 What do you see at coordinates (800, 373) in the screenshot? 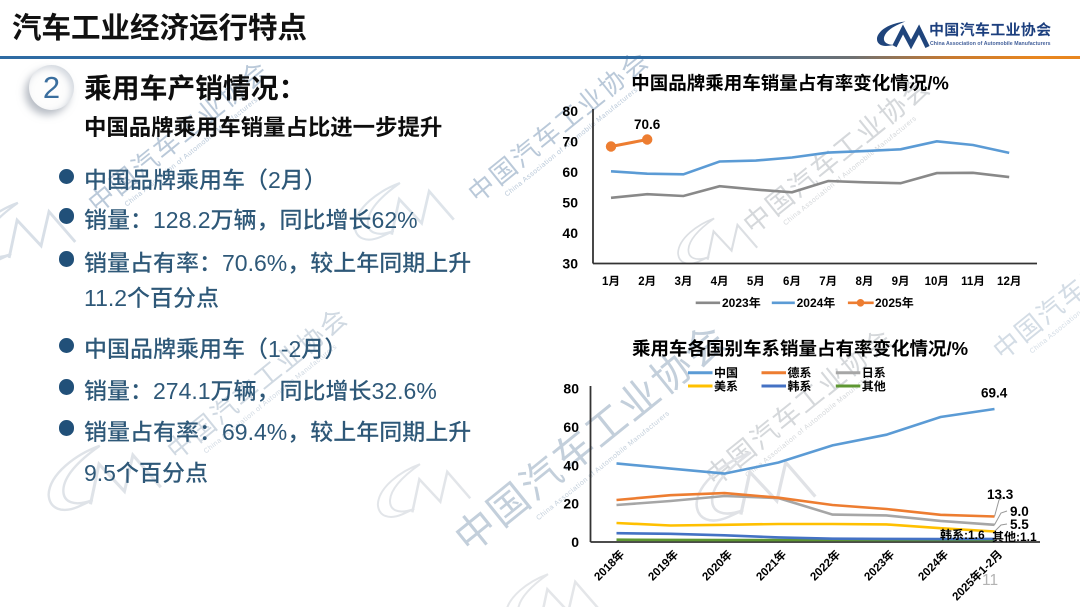
I see `svg-text: 德系` at bounding box center [800, 373].